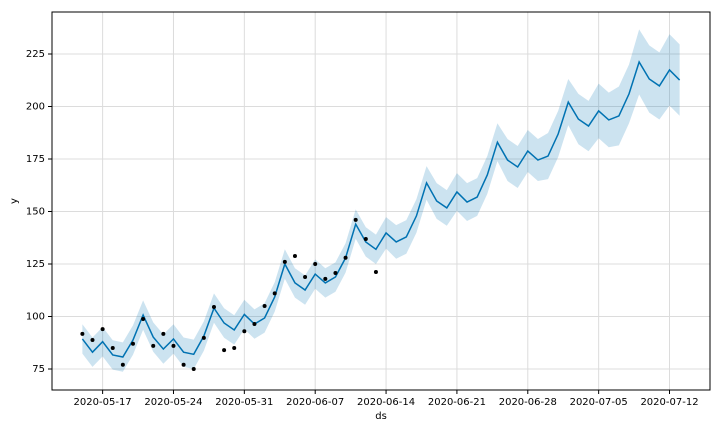 The height and width of the screenshot is (432, 720). I want to click on y-tick-label: 100, so click(35, 317).